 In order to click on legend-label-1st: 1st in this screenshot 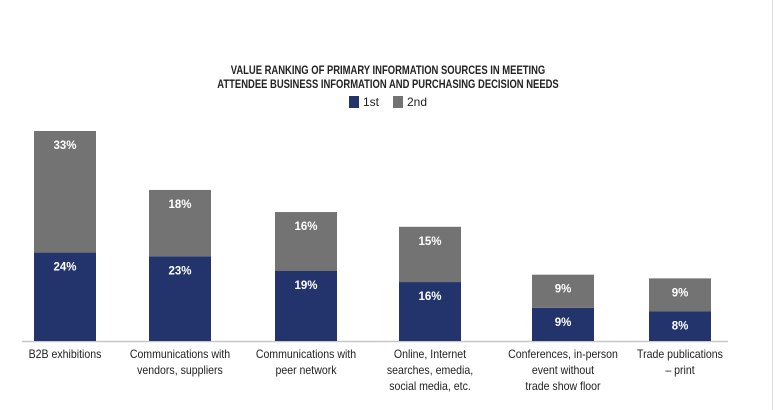, I will do `click(370, 102)`.